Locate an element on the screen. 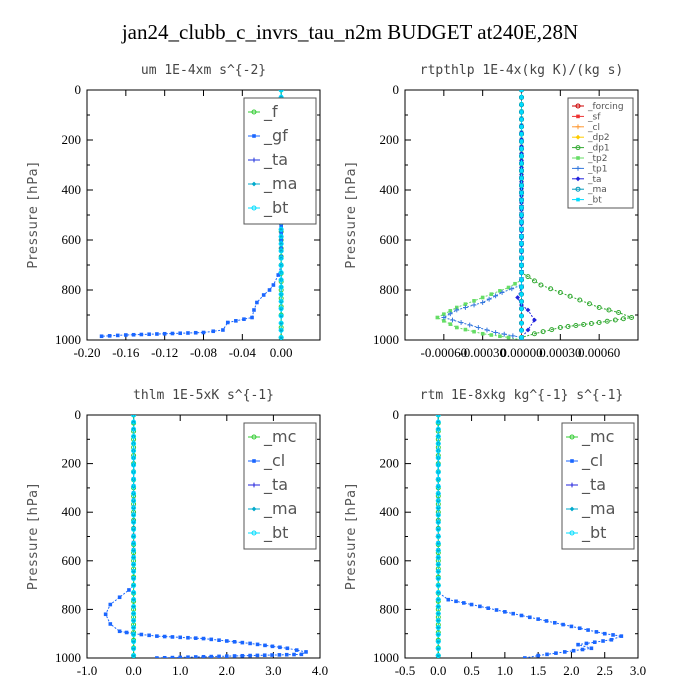 The image size is (700, 700). x-tick-label: 3.0 is located at coordinates (273, 670).